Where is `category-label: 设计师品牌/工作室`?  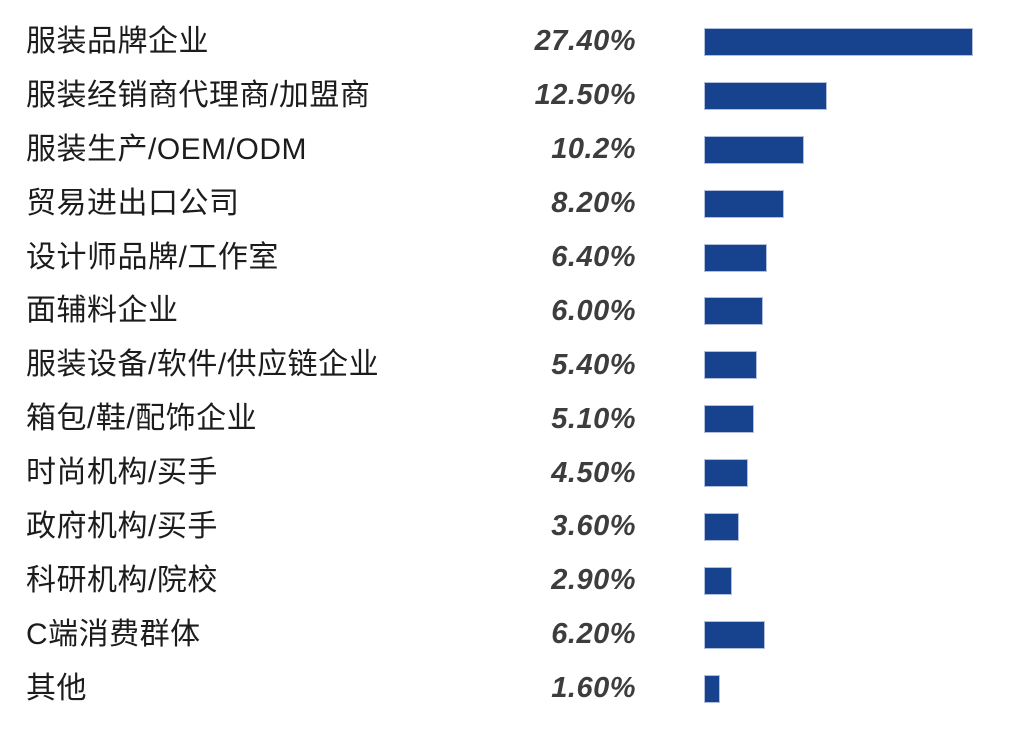 category-label: 设计师品牌/工作室 is located at coordinates (152, 257).